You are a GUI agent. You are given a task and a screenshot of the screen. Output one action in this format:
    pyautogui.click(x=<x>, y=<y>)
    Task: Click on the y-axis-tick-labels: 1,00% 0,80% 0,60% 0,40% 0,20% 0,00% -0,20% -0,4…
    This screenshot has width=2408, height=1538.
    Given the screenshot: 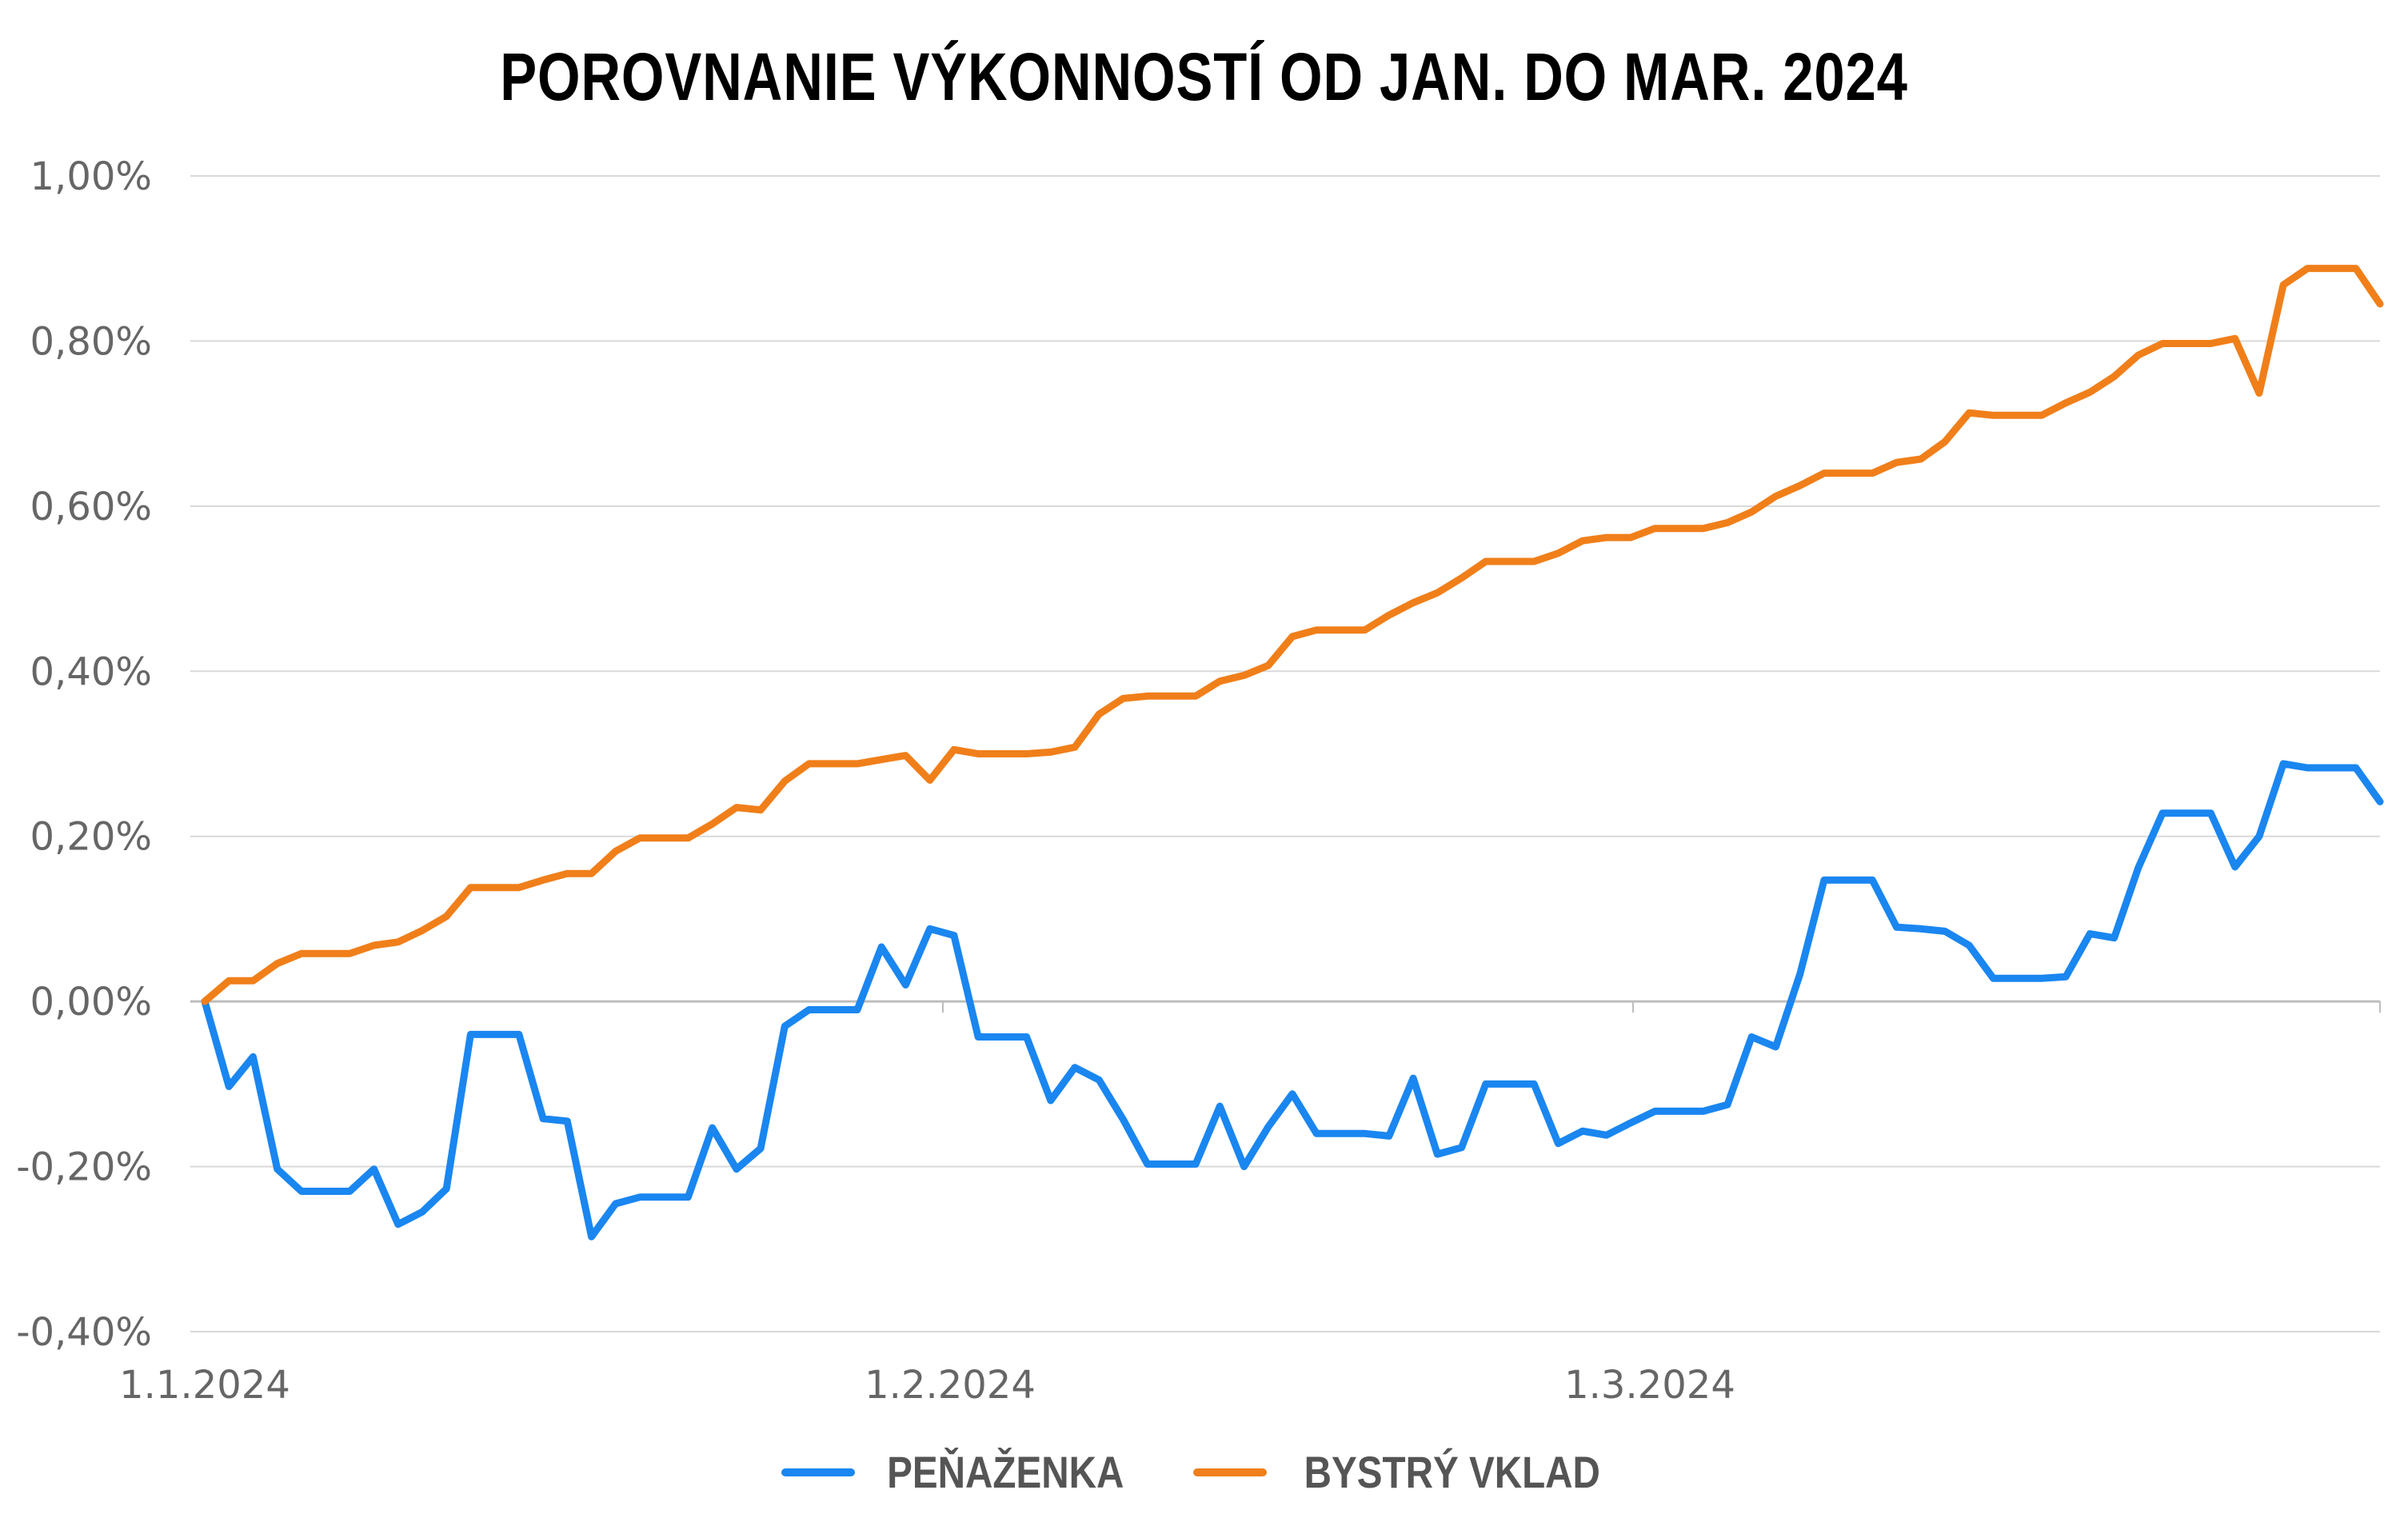 What is the action you would take?
    pyautogui.click(x=84, y=754)
    